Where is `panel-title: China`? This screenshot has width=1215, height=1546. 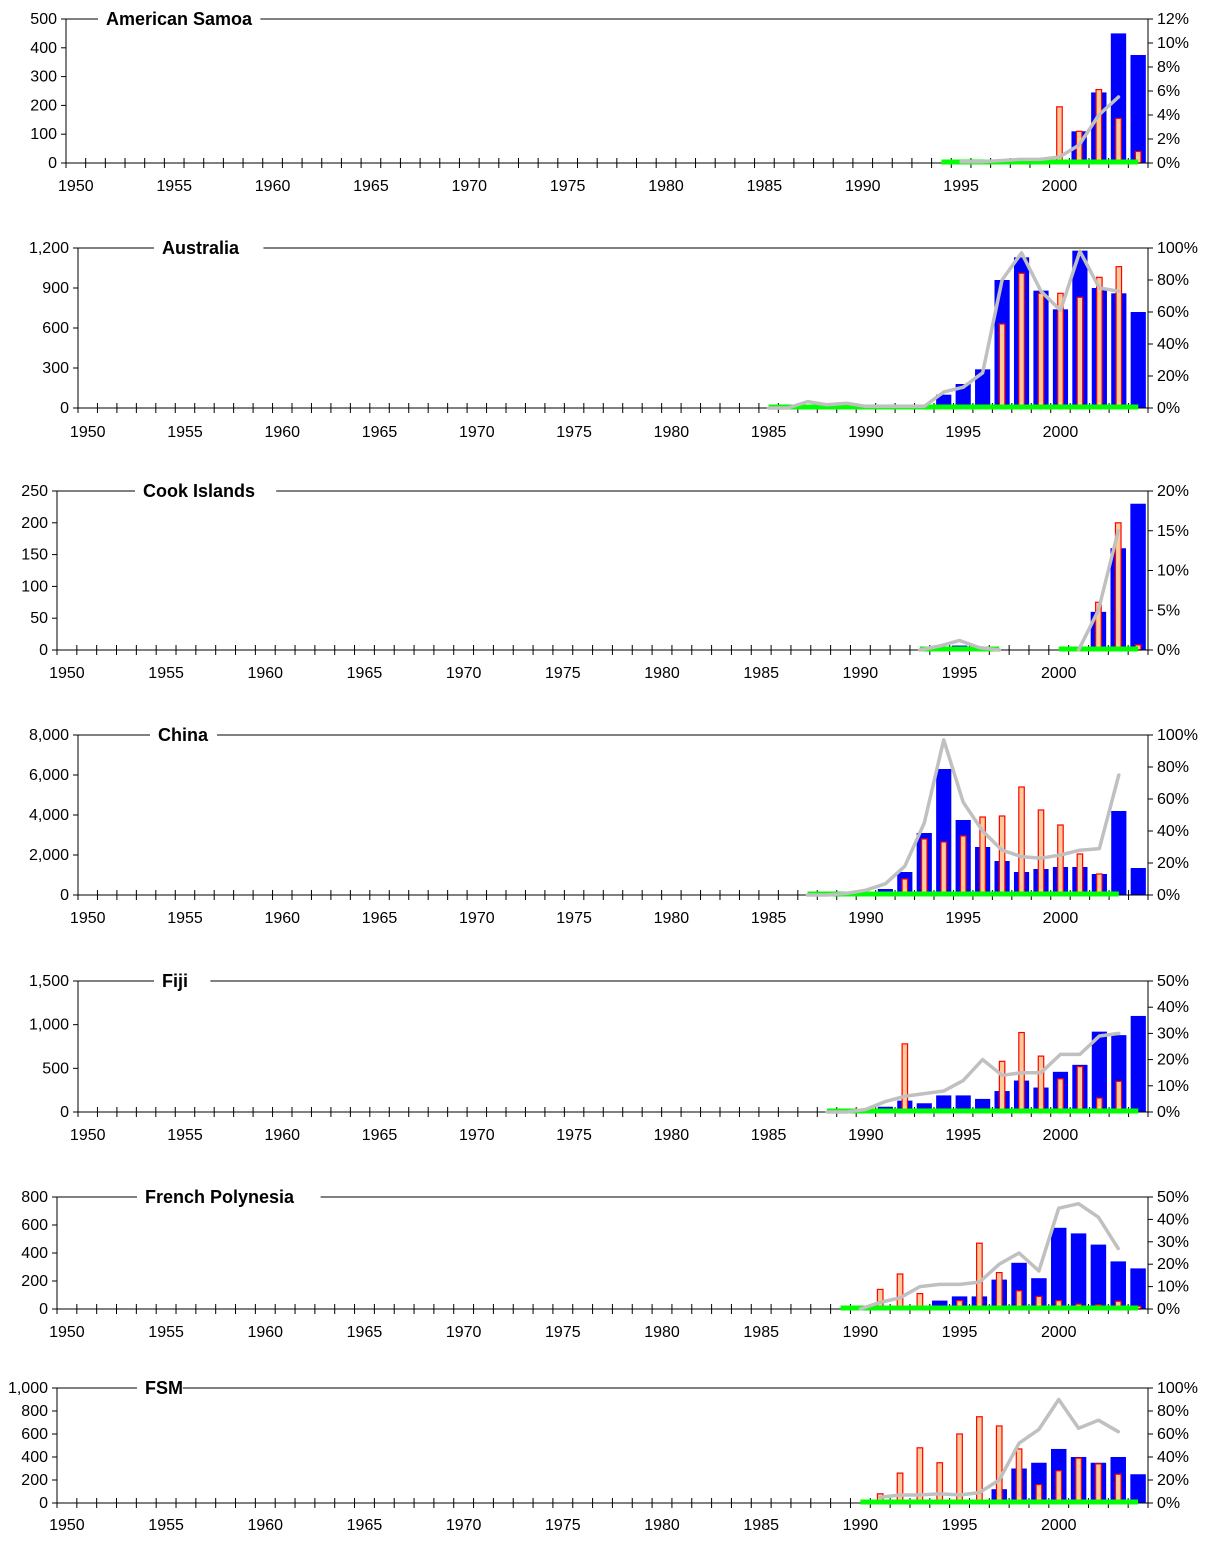 panel-title: China is located at coordinates (183, 735).